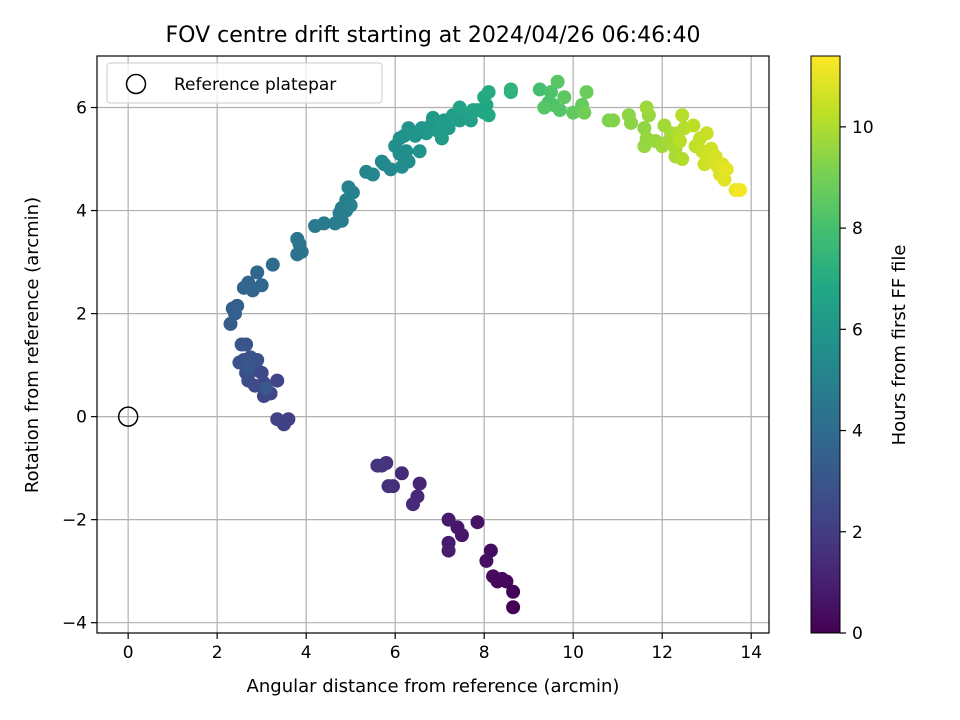  Describe the element at coordinates (395, 653) in the screenshot. I see `x-tick-label: 6` at that location.